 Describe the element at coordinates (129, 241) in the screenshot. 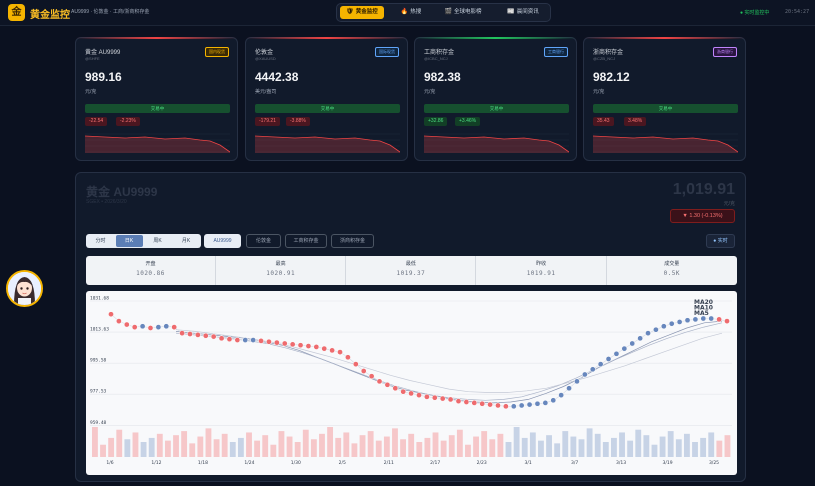

I see `period-tab-1: 日K` at that location.